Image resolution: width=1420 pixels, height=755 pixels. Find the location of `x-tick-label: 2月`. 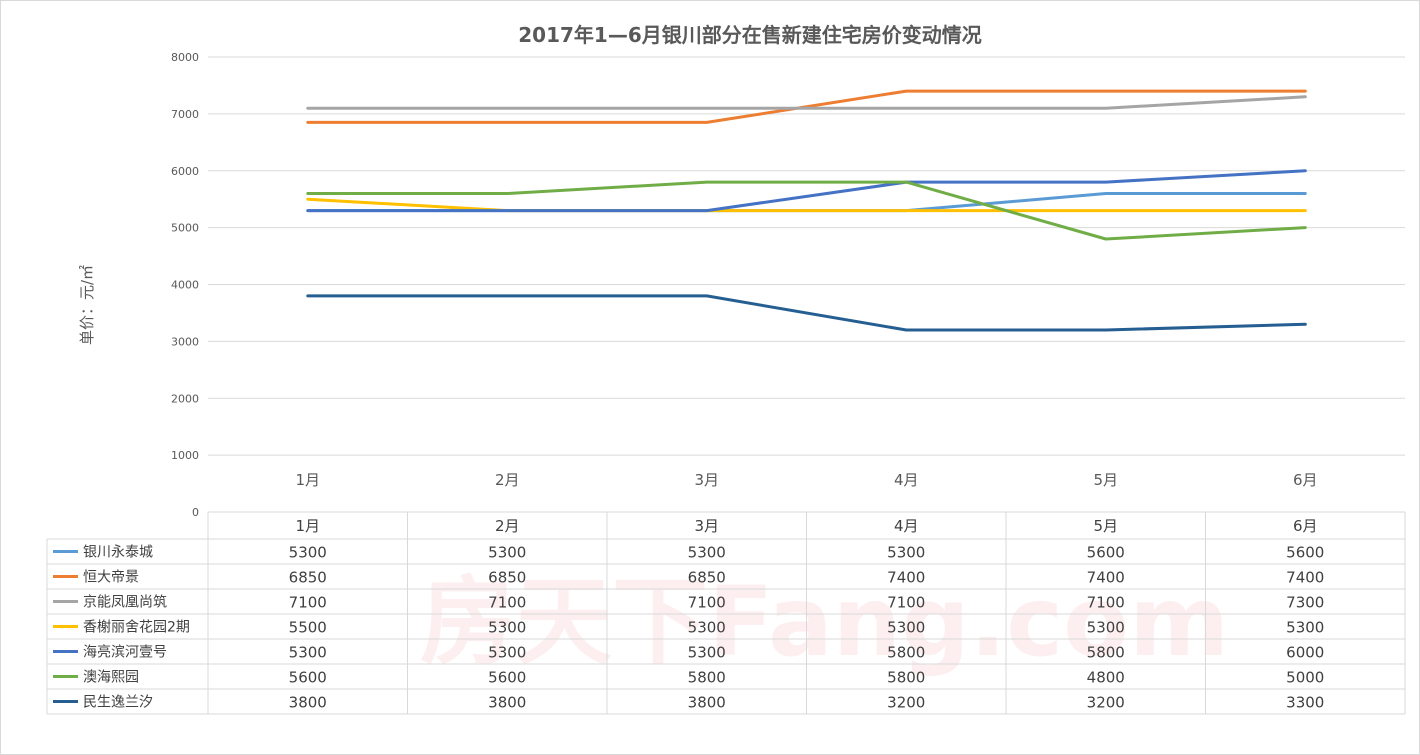

x-tick-label: 2月 is located at coordinates (507, 480).